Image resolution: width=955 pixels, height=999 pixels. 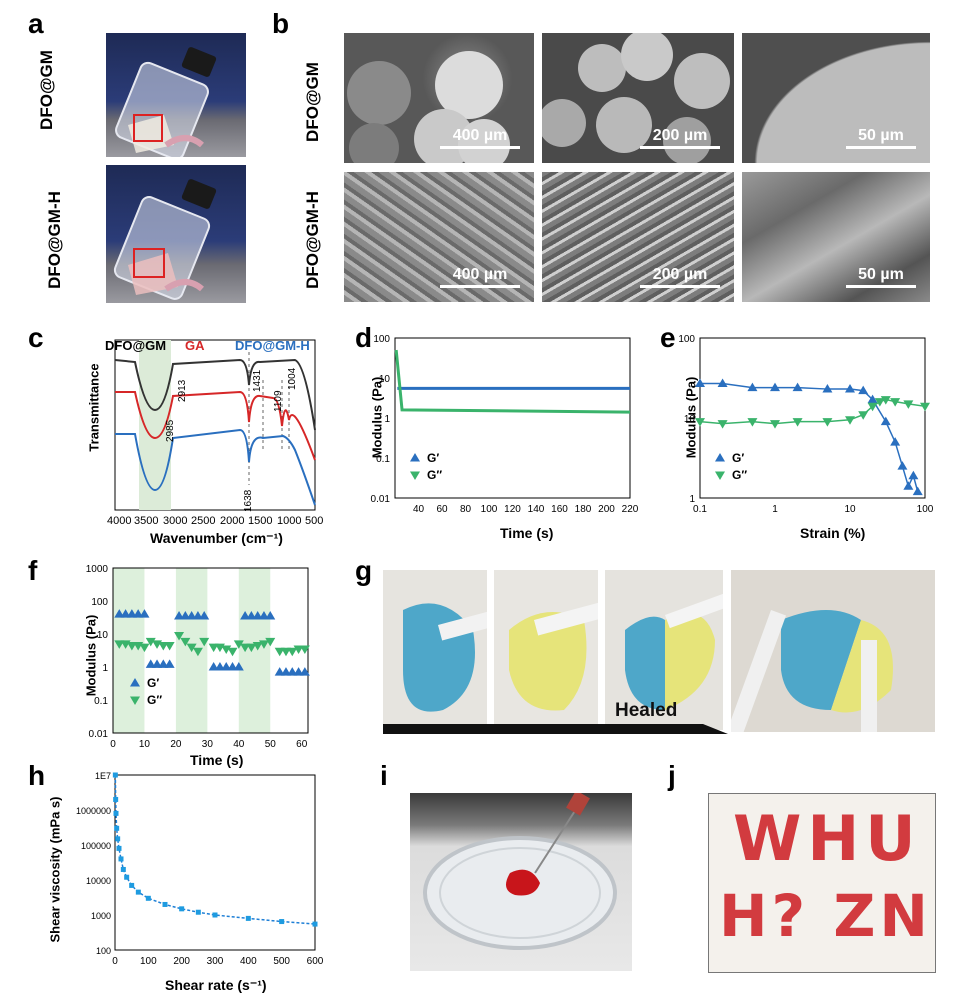 I want to click on legend-label: G″, so click(x=739, y=475).